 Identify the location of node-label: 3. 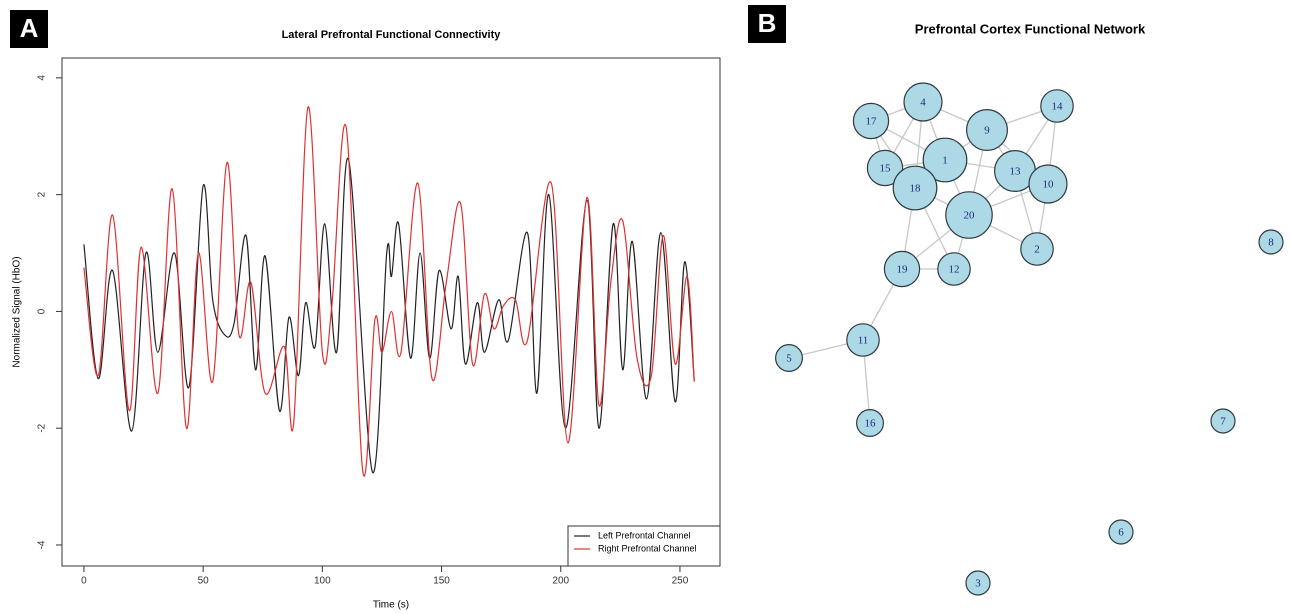
(978, 584).